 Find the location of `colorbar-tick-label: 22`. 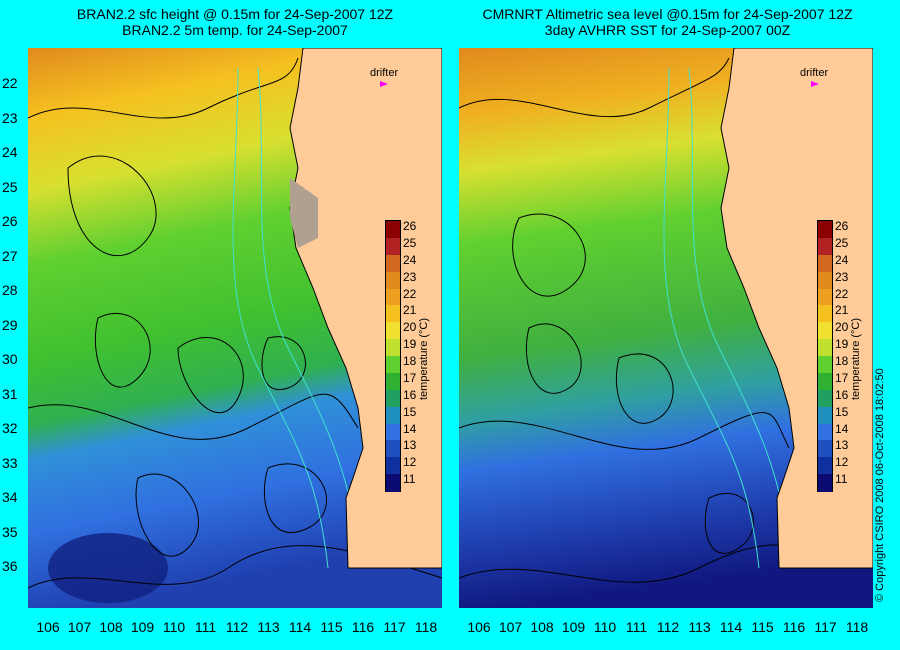

colorbar-tick-label: 22 is located at coordinates (842, 293).